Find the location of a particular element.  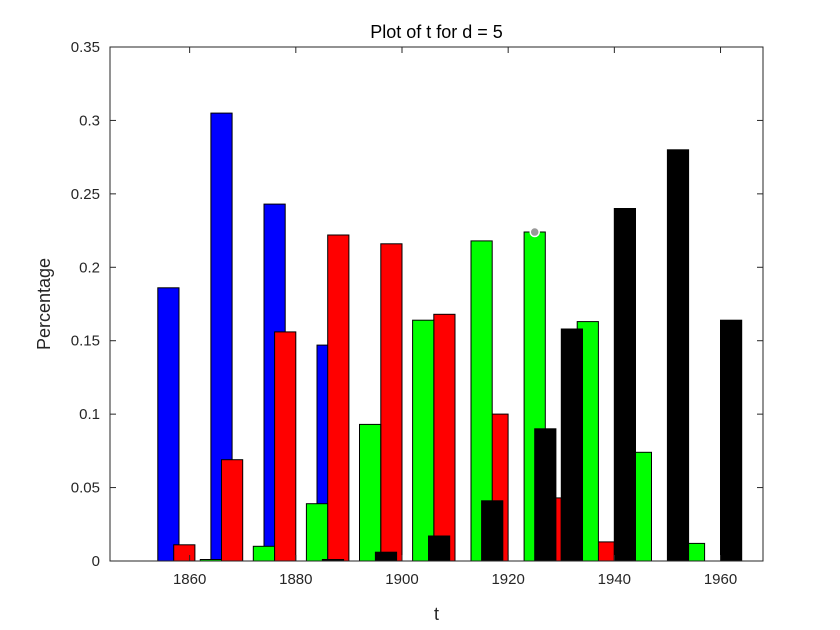

y-tick-label-4: 0.2 is located at coordinates (89, 267).